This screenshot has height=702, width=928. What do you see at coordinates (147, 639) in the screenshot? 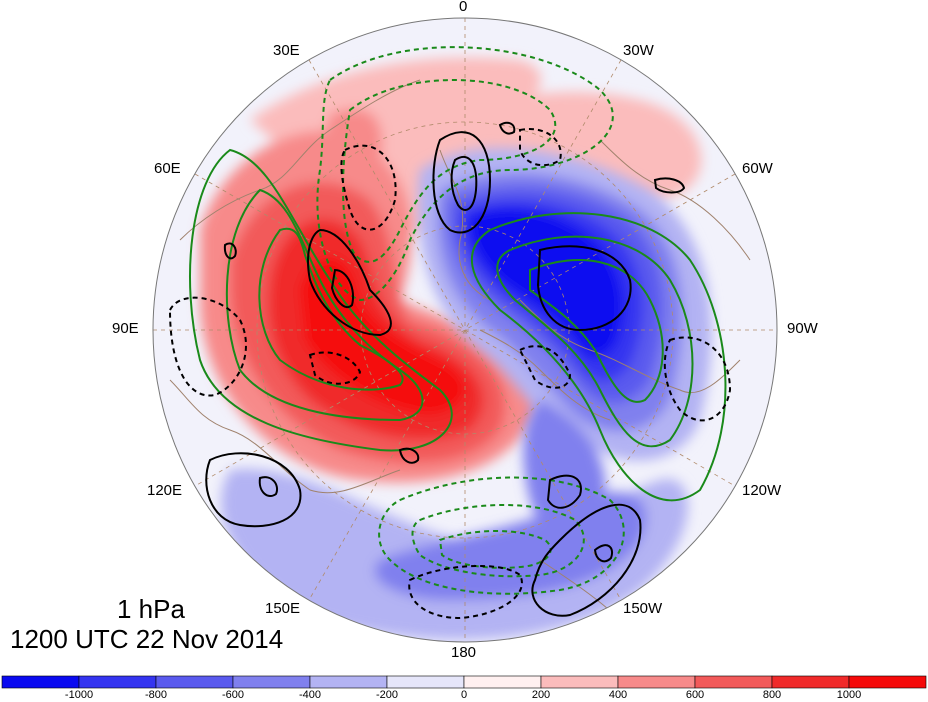
I see `datetime-title: 1200 UTC 22 Nov 2014` at bounding box center [147, 639].